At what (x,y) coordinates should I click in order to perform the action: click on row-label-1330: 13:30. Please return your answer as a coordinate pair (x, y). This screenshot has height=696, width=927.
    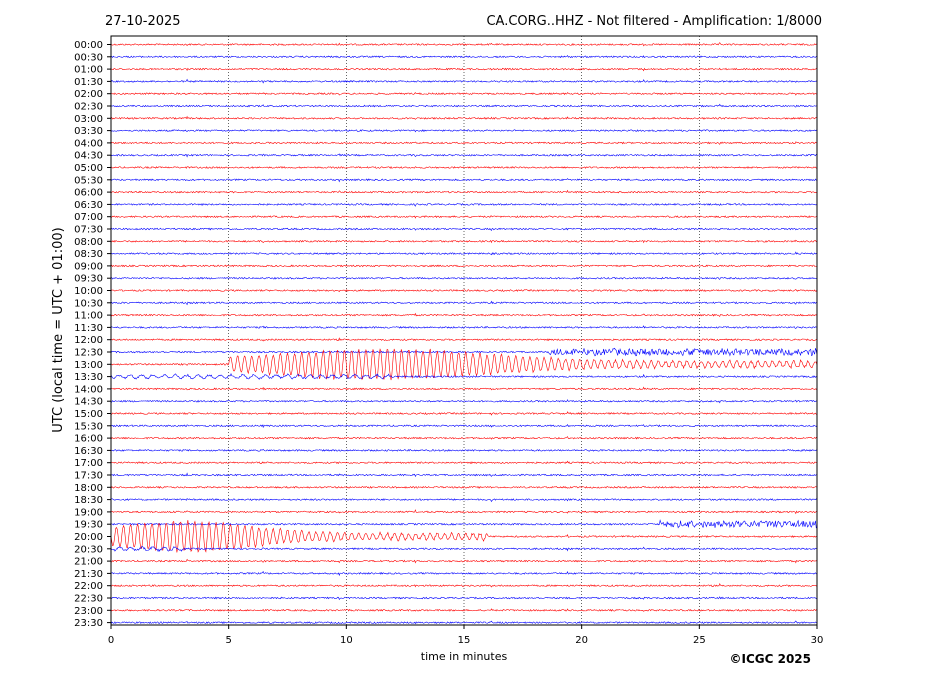
    Looking at the image, I should click on (88, 377).